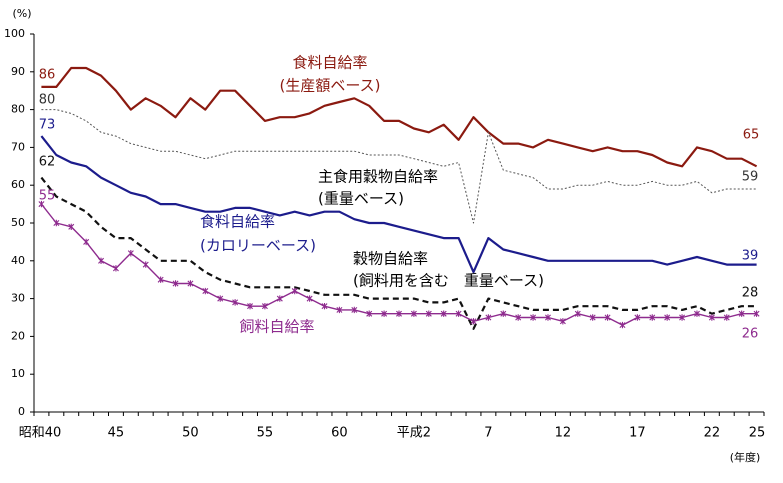  What do you see at coordinates (18, 335) in the screenshot?
I see `y-tick-label: 20` at bounding box center [18, 335].